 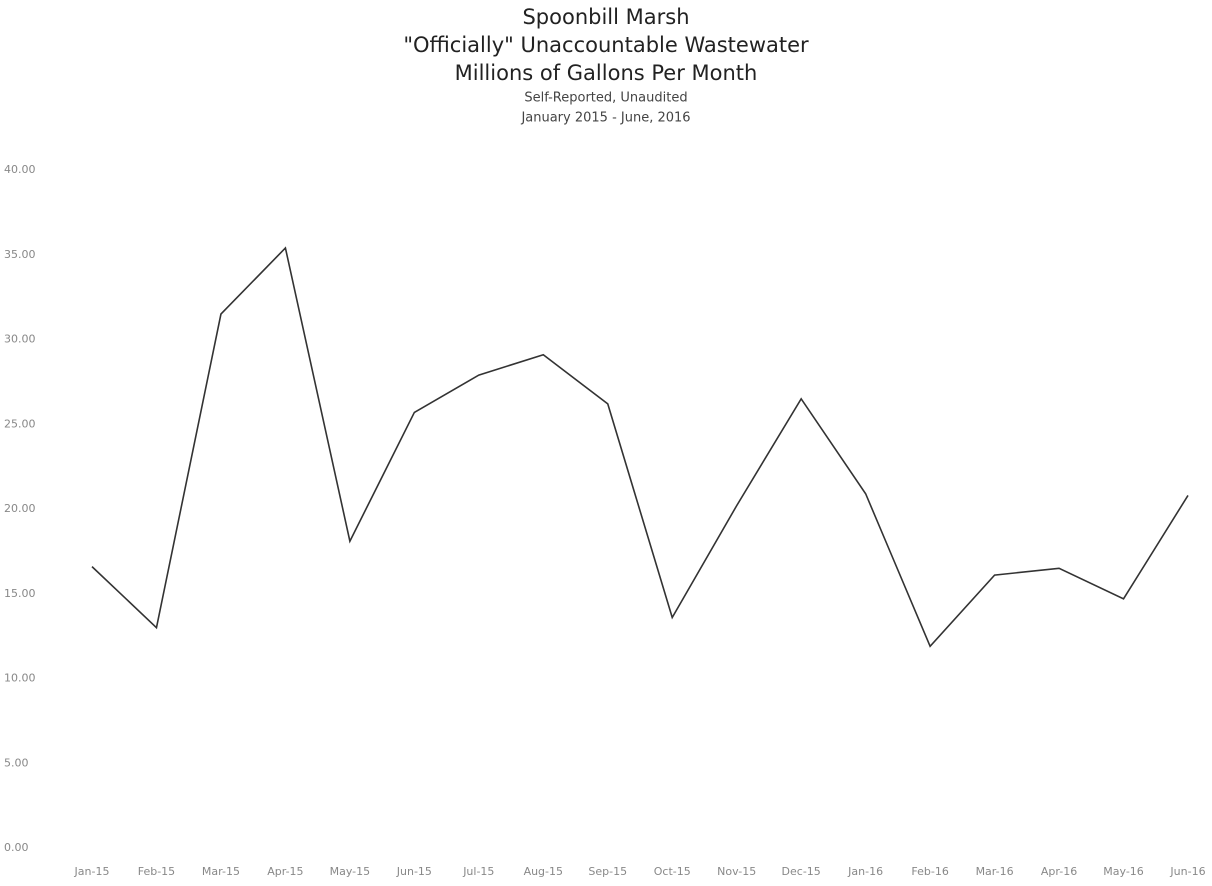 What do you see at coordinates (607, 871) in the screenshot?
I see `x-tick-label: Sep-15` at bounding box center [607, 871].